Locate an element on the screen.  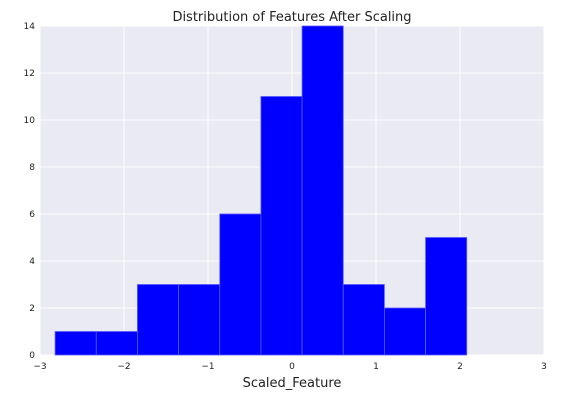
y-tick-label: 6 is located at coordinates (32, 215).